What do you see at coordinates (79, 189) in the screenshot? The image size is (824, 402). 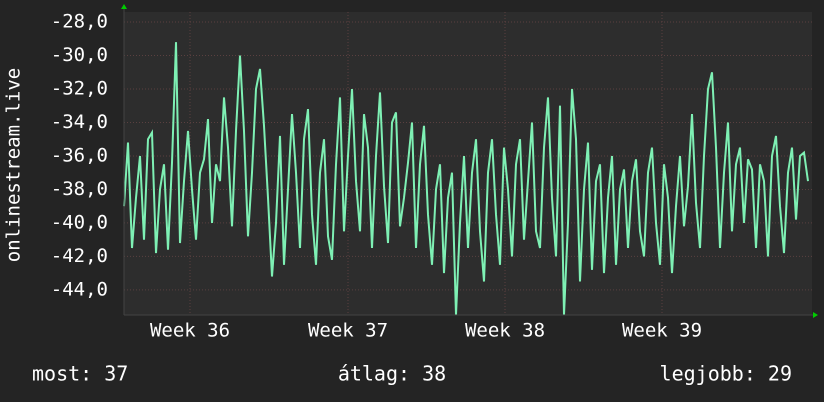 I see `y-tick-label: -38,0` at bounding box center [79, 189].